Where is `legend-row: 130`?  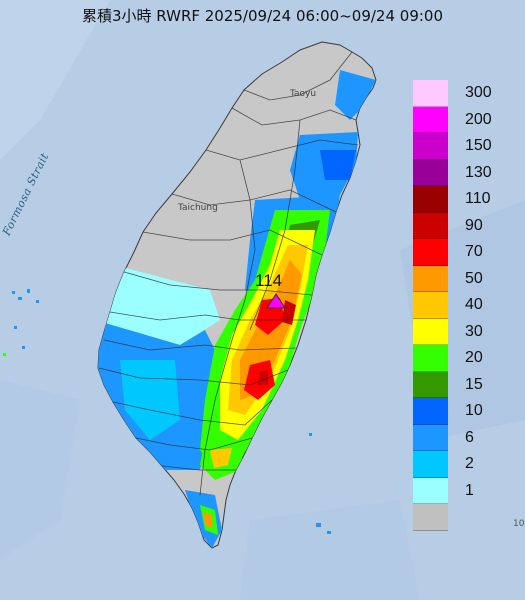
legend-row: 130 is located at coordinates (468, 172).